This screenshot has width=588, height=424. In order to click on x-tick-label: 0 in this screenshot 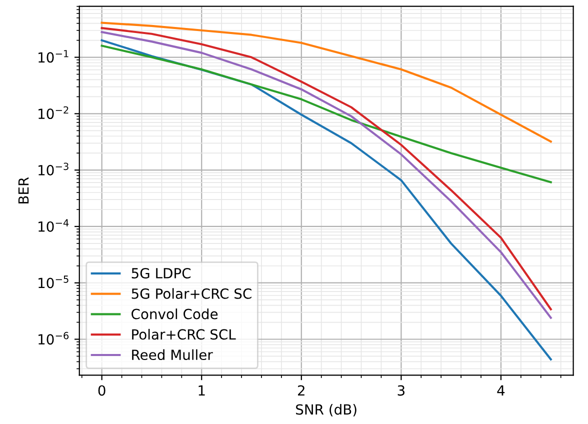, I will do `click(102, 390)`.